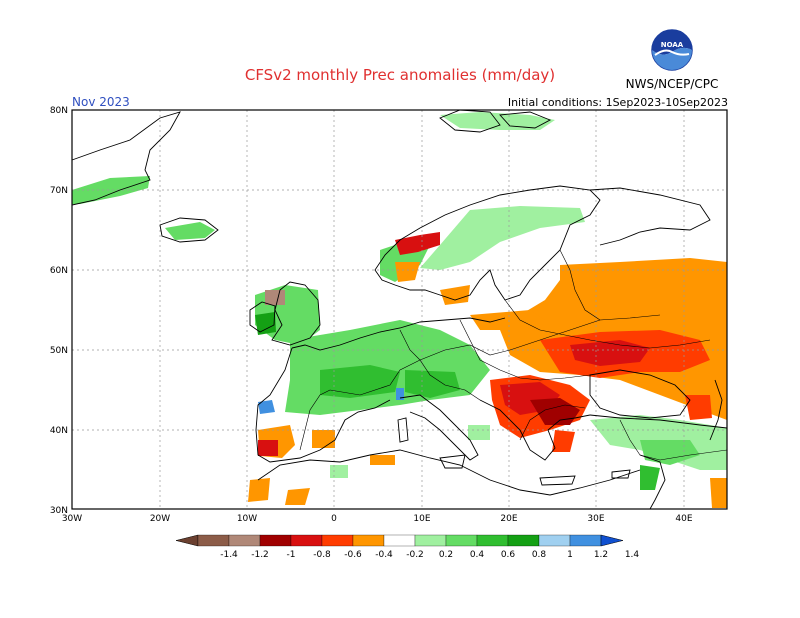 This screenshot has width=800, height=618. Describe the element at coordinates (508, 555) in the screenshot. I see `colorbar-label: 0.6` at that location.